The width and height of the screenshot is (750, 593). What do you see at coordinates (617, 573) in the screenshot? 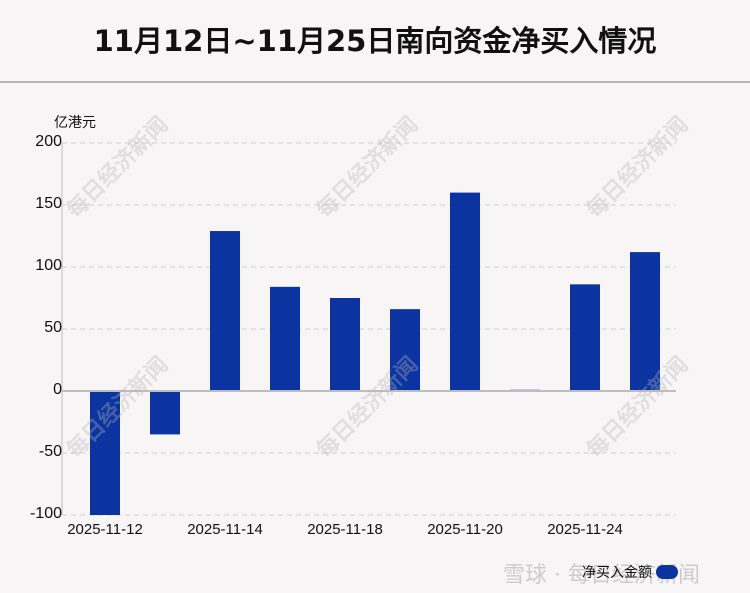
I see `legend-label: 净买入金额` at bounding box center [617, 573].